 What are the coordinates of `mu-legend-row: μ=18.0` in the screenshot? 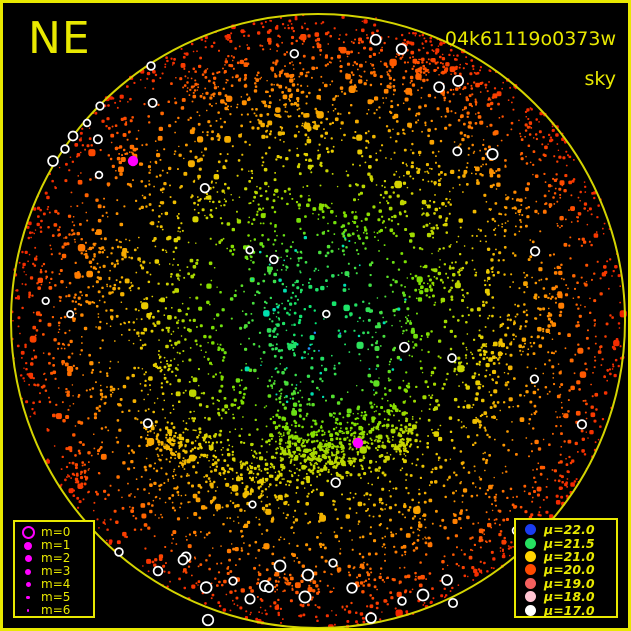 It's located at (566, 596).